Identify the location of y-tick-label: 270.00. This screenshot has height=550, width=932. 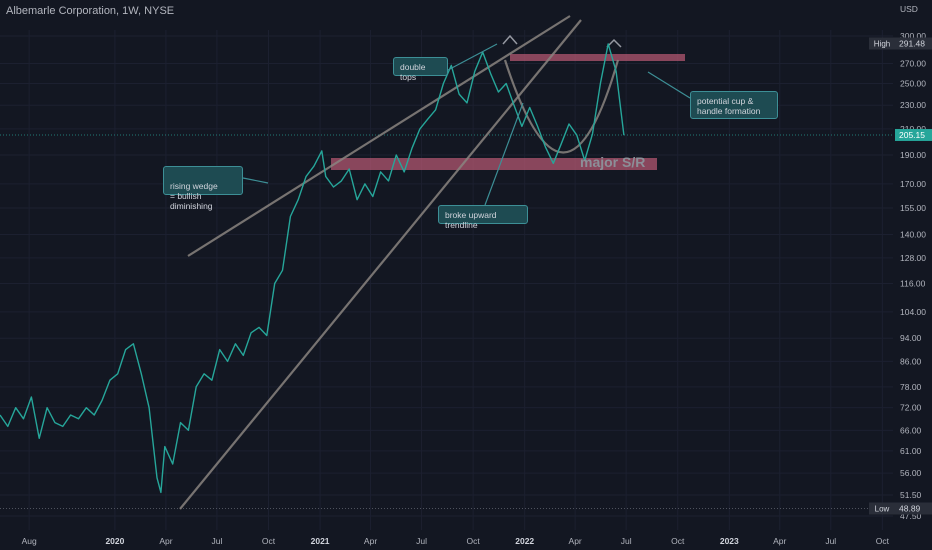
(913, 63).